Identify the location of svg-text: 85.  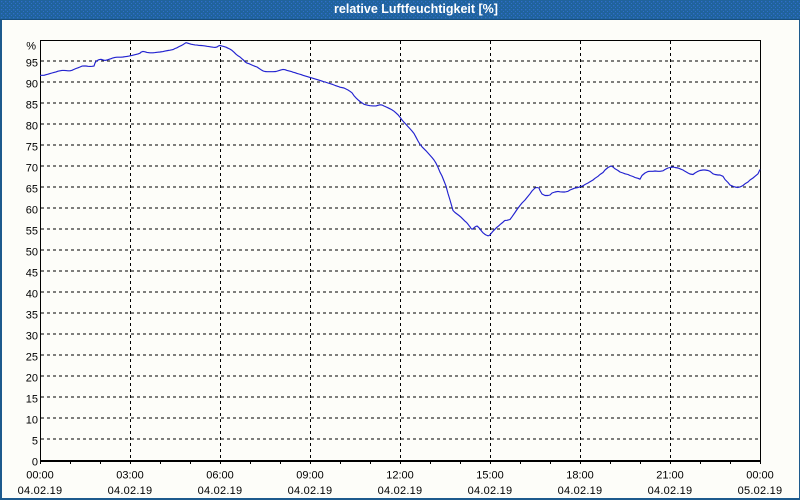
(32, 105).